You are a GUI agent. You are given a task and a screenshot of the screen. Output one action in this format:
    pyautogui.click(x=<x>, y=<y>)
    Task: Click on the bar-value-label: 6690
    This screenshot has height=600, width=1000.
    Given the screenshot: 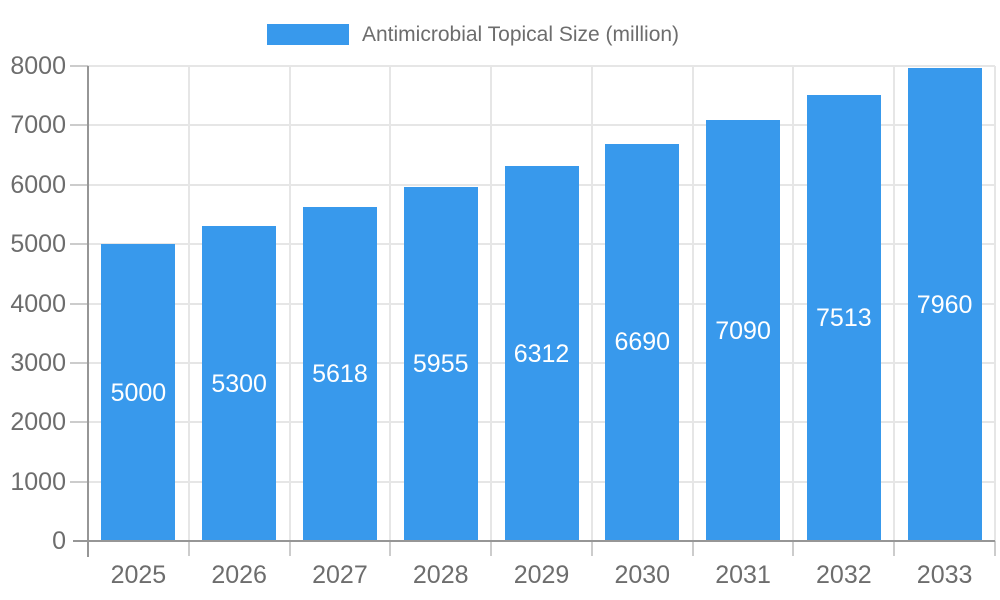 What is the action you would take?
    pyautogui.click(x=642, y=342)
    